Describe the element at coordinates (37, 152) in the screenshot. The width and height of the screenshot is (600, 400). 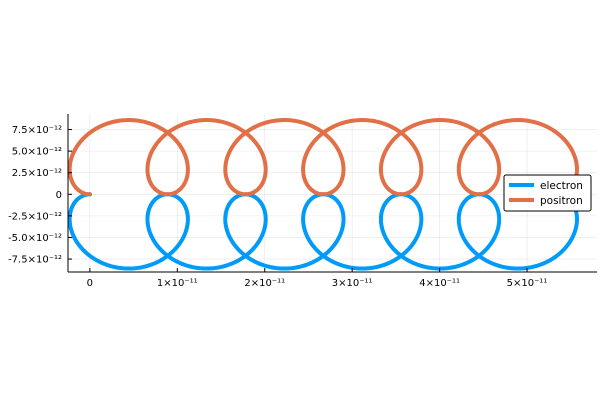
I see `y-tick-label: 5.0×10⁻¹²` at that location.